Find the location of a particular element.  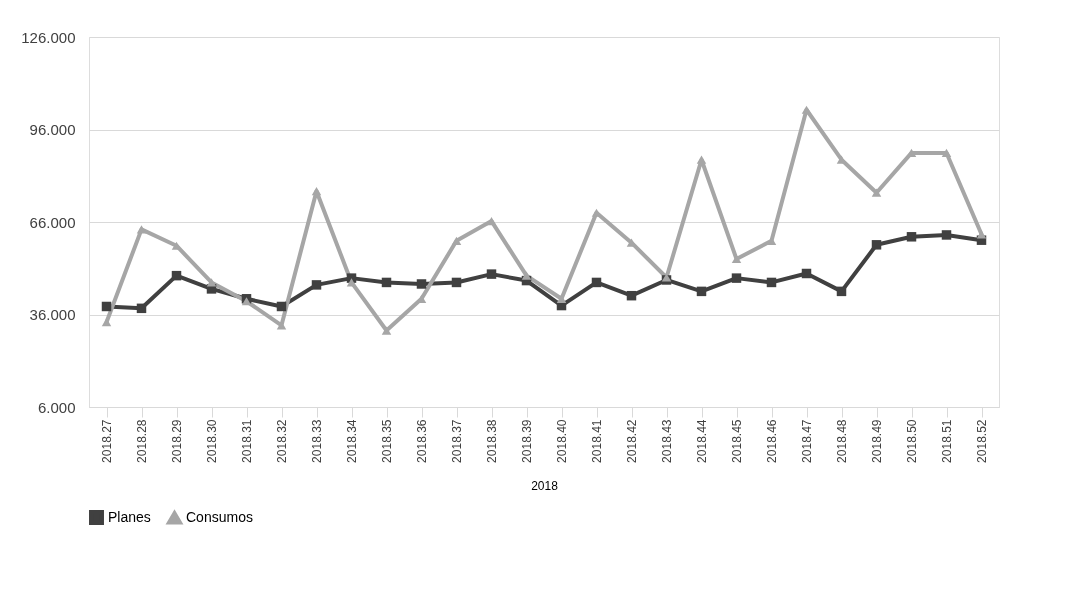

y-tick-label: 6.000 is located at coordinates (56, 407).